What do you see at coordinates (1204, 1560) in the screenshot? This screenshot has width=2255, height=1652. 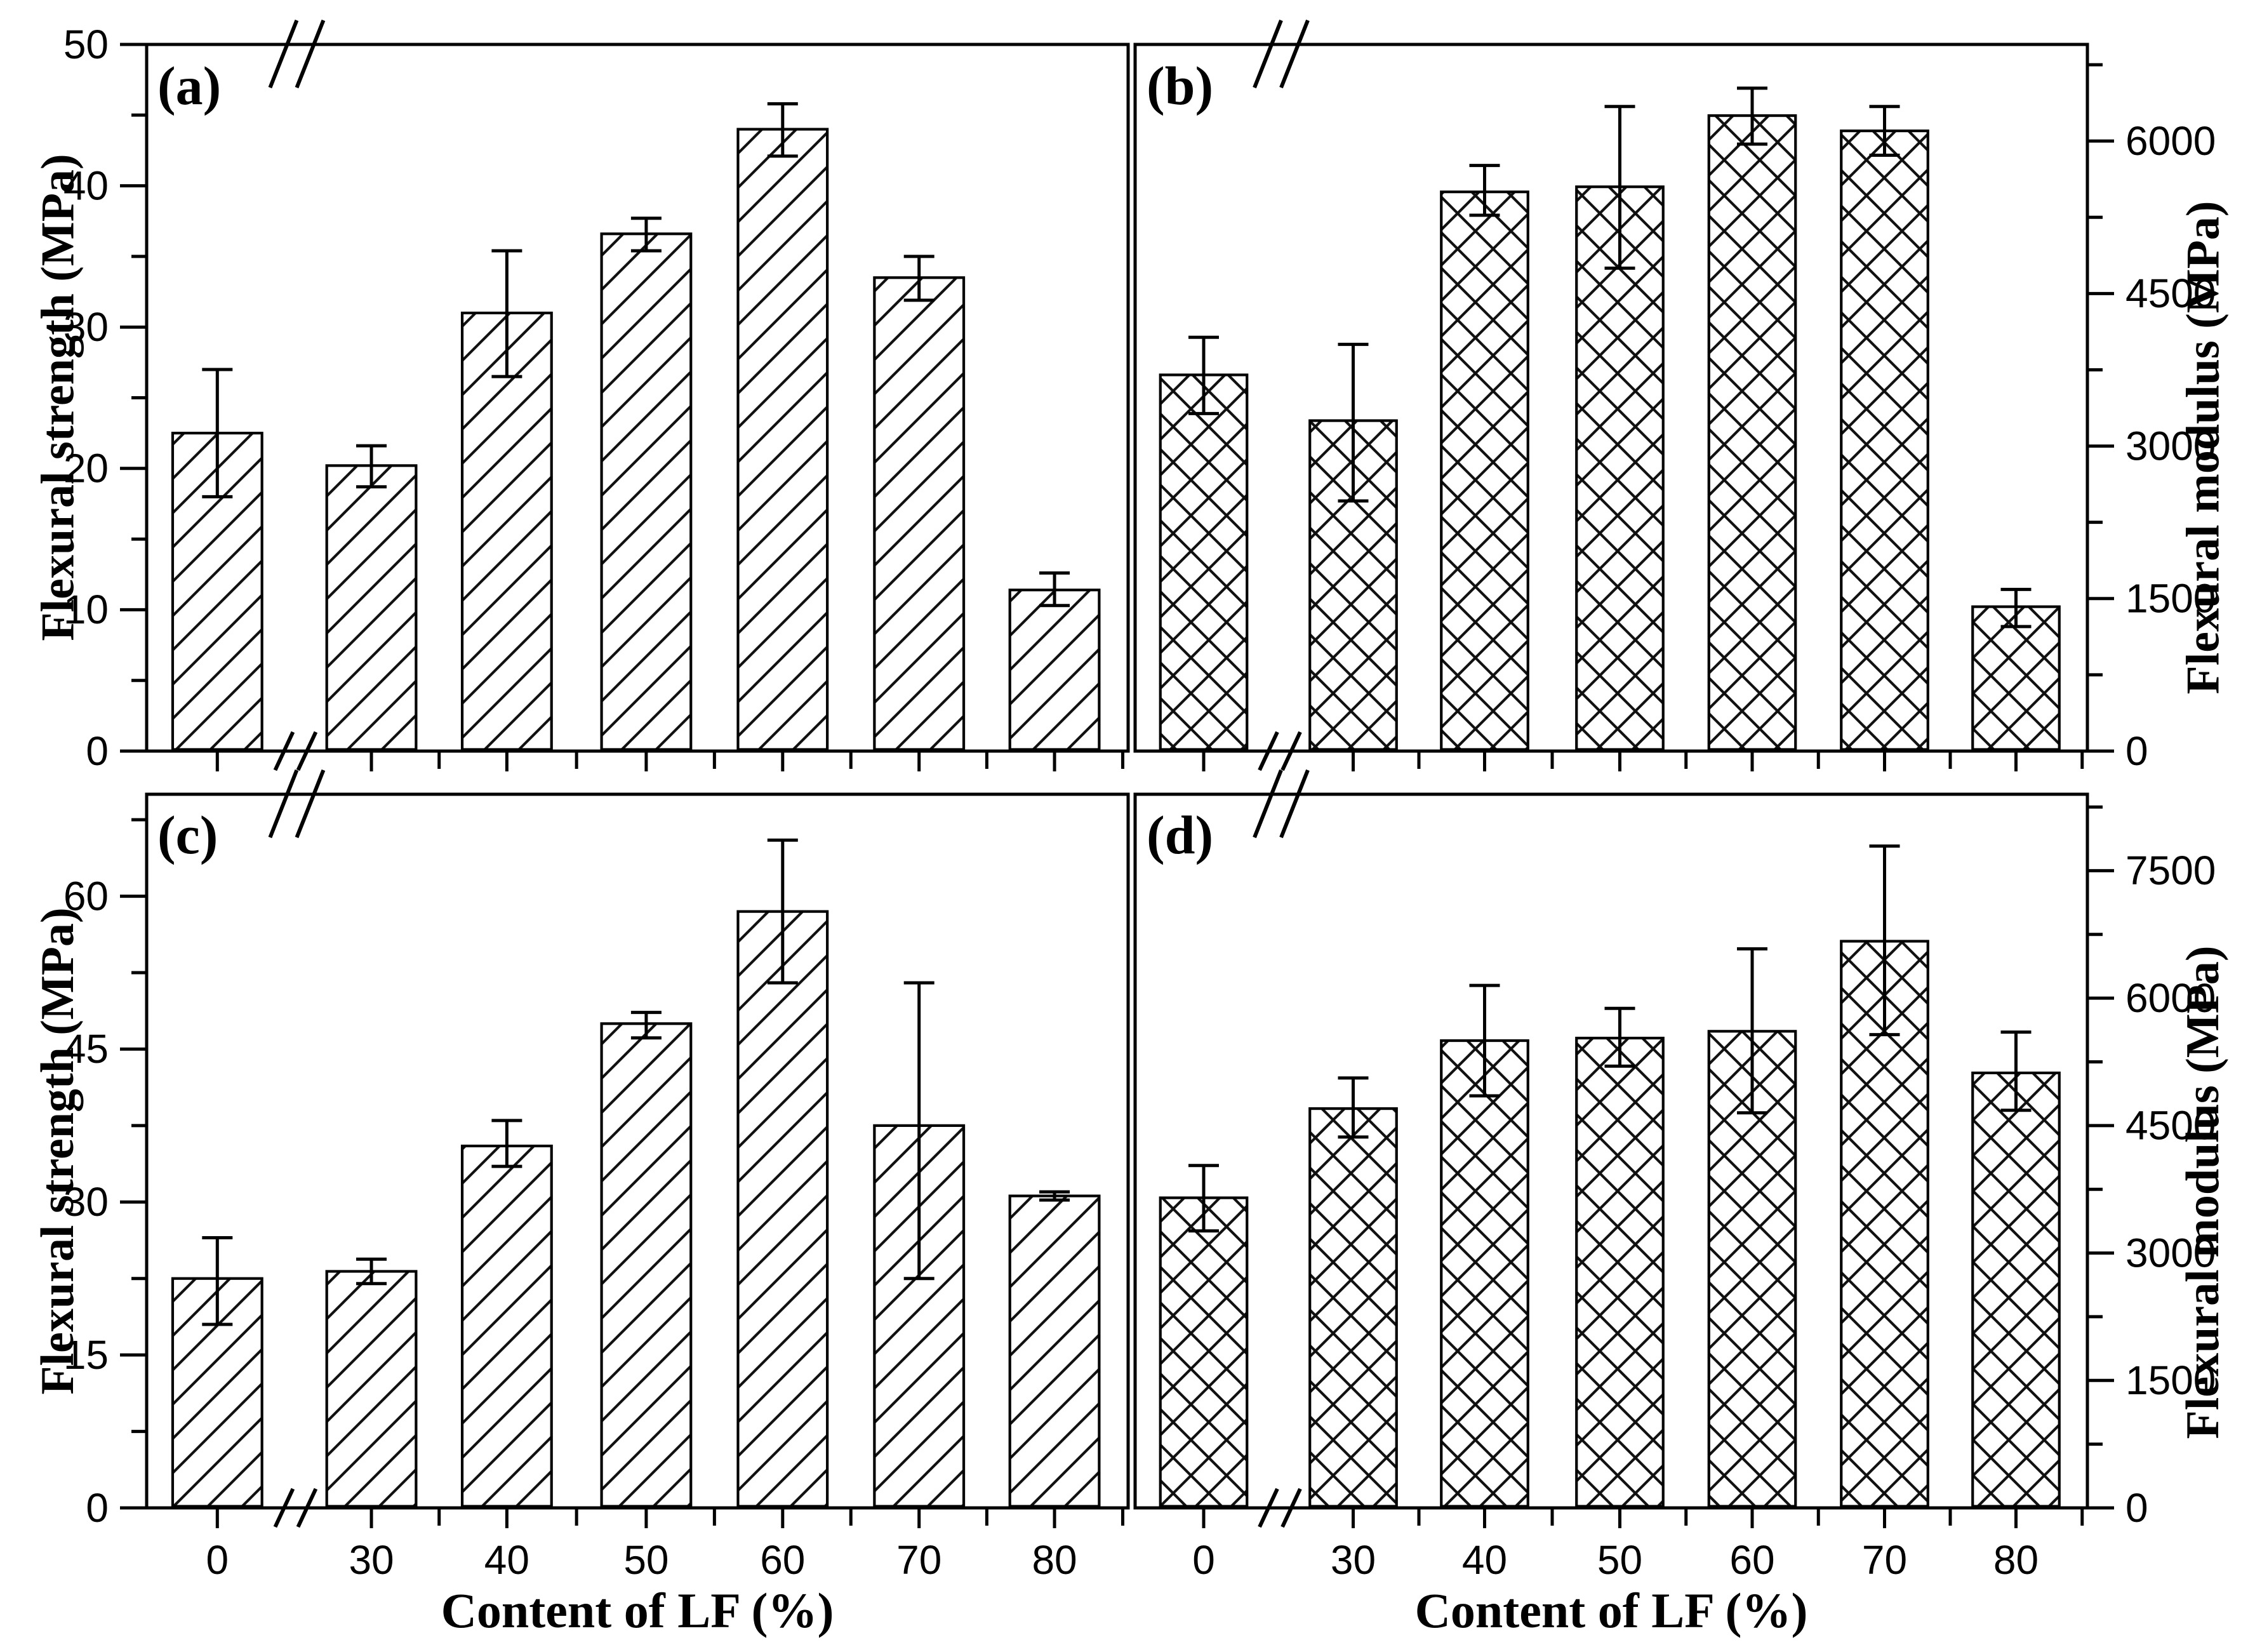 I see `panel-d-x-tick-label: 0` at bounding box center [1204, 1560].